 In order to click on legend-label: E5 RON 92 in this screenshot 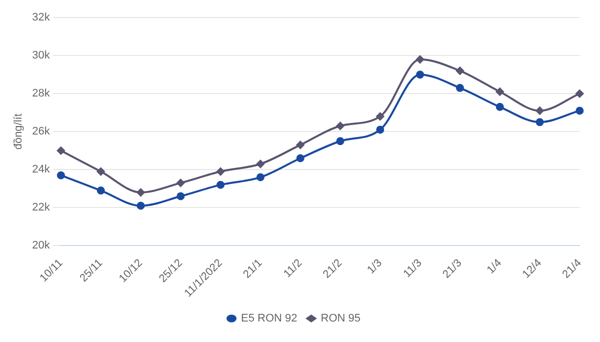, I will do `click(269, 318)`.